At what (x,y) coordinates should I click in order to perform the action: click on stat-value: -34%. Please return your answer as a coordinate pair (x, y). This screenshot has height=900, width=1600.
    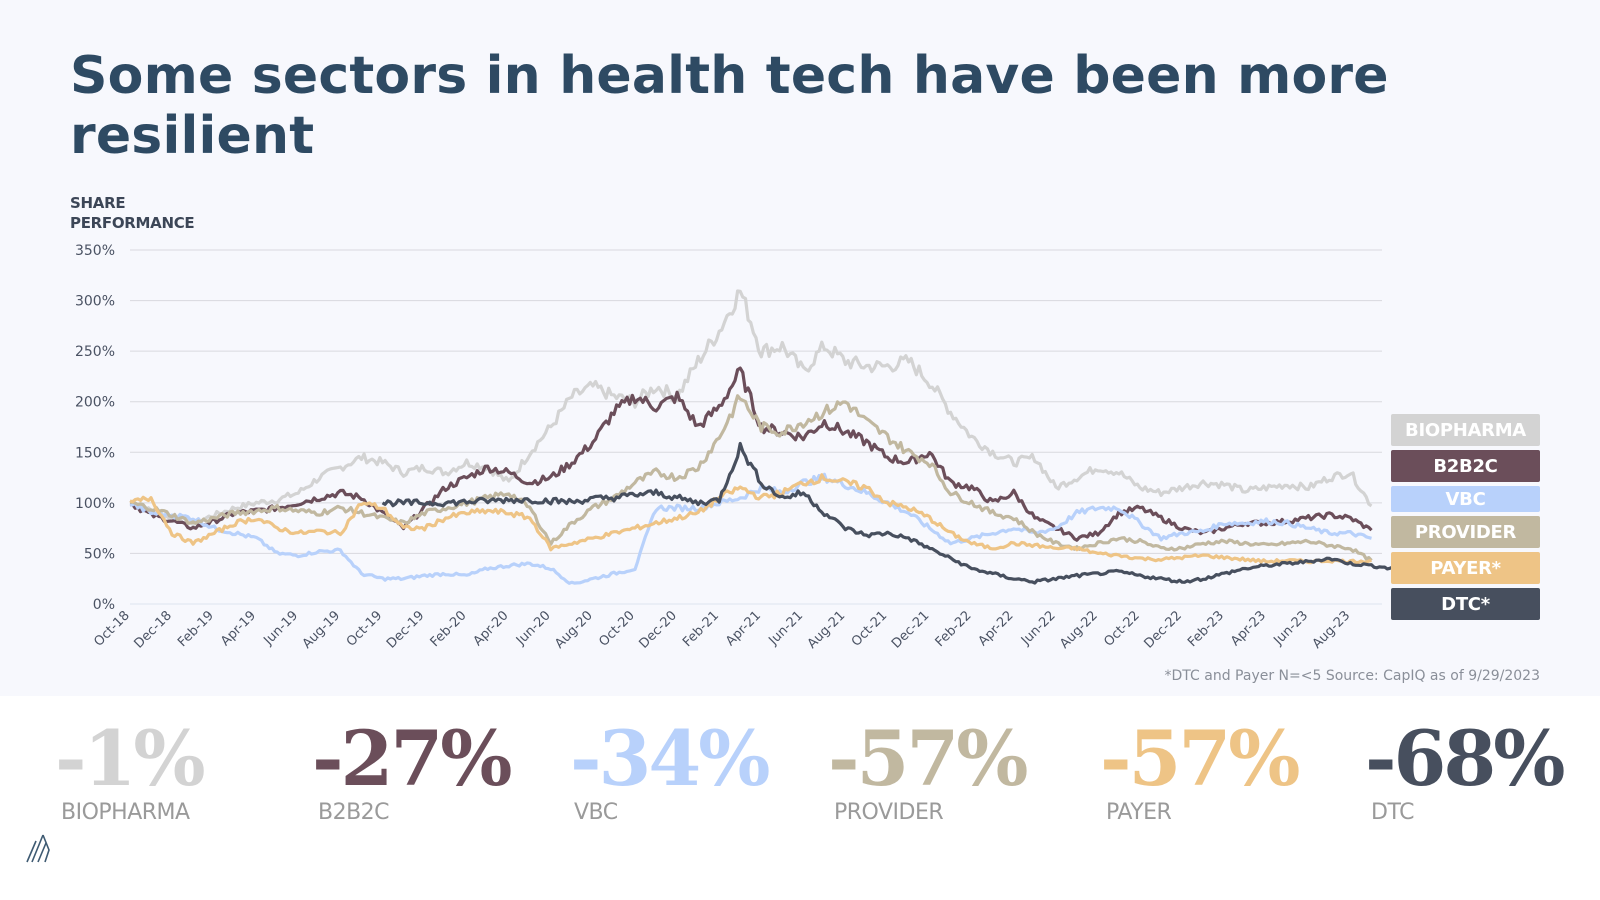
    Looking at the image, I should click on (670, 758).